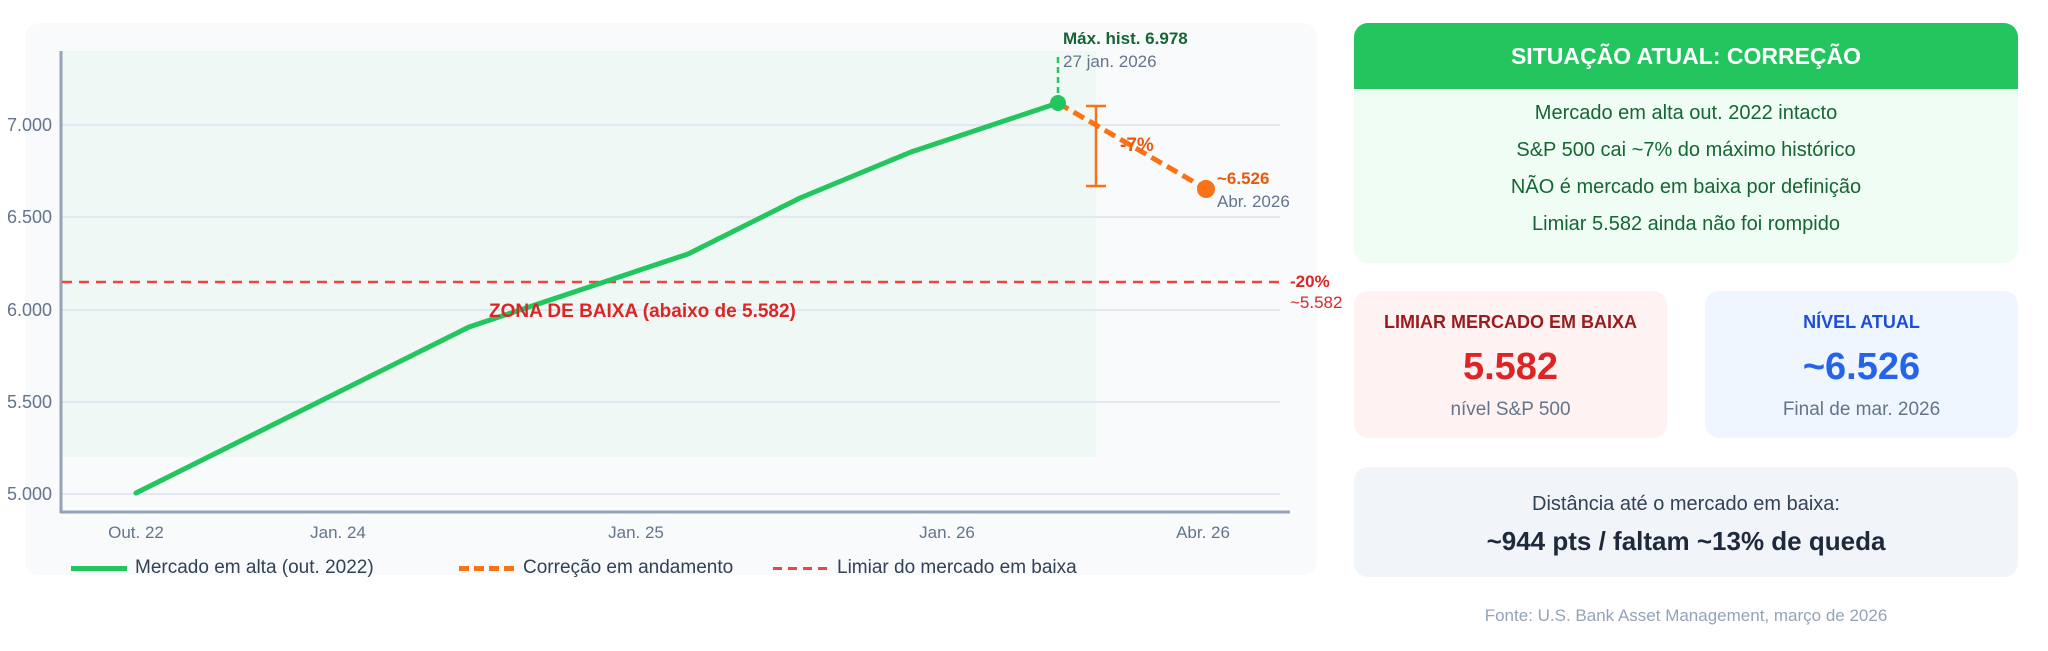 The width and height of the screenshot is (2048, 651). I want to click on legend-label: Limiar do mercado em baixa, so click(957, 567).